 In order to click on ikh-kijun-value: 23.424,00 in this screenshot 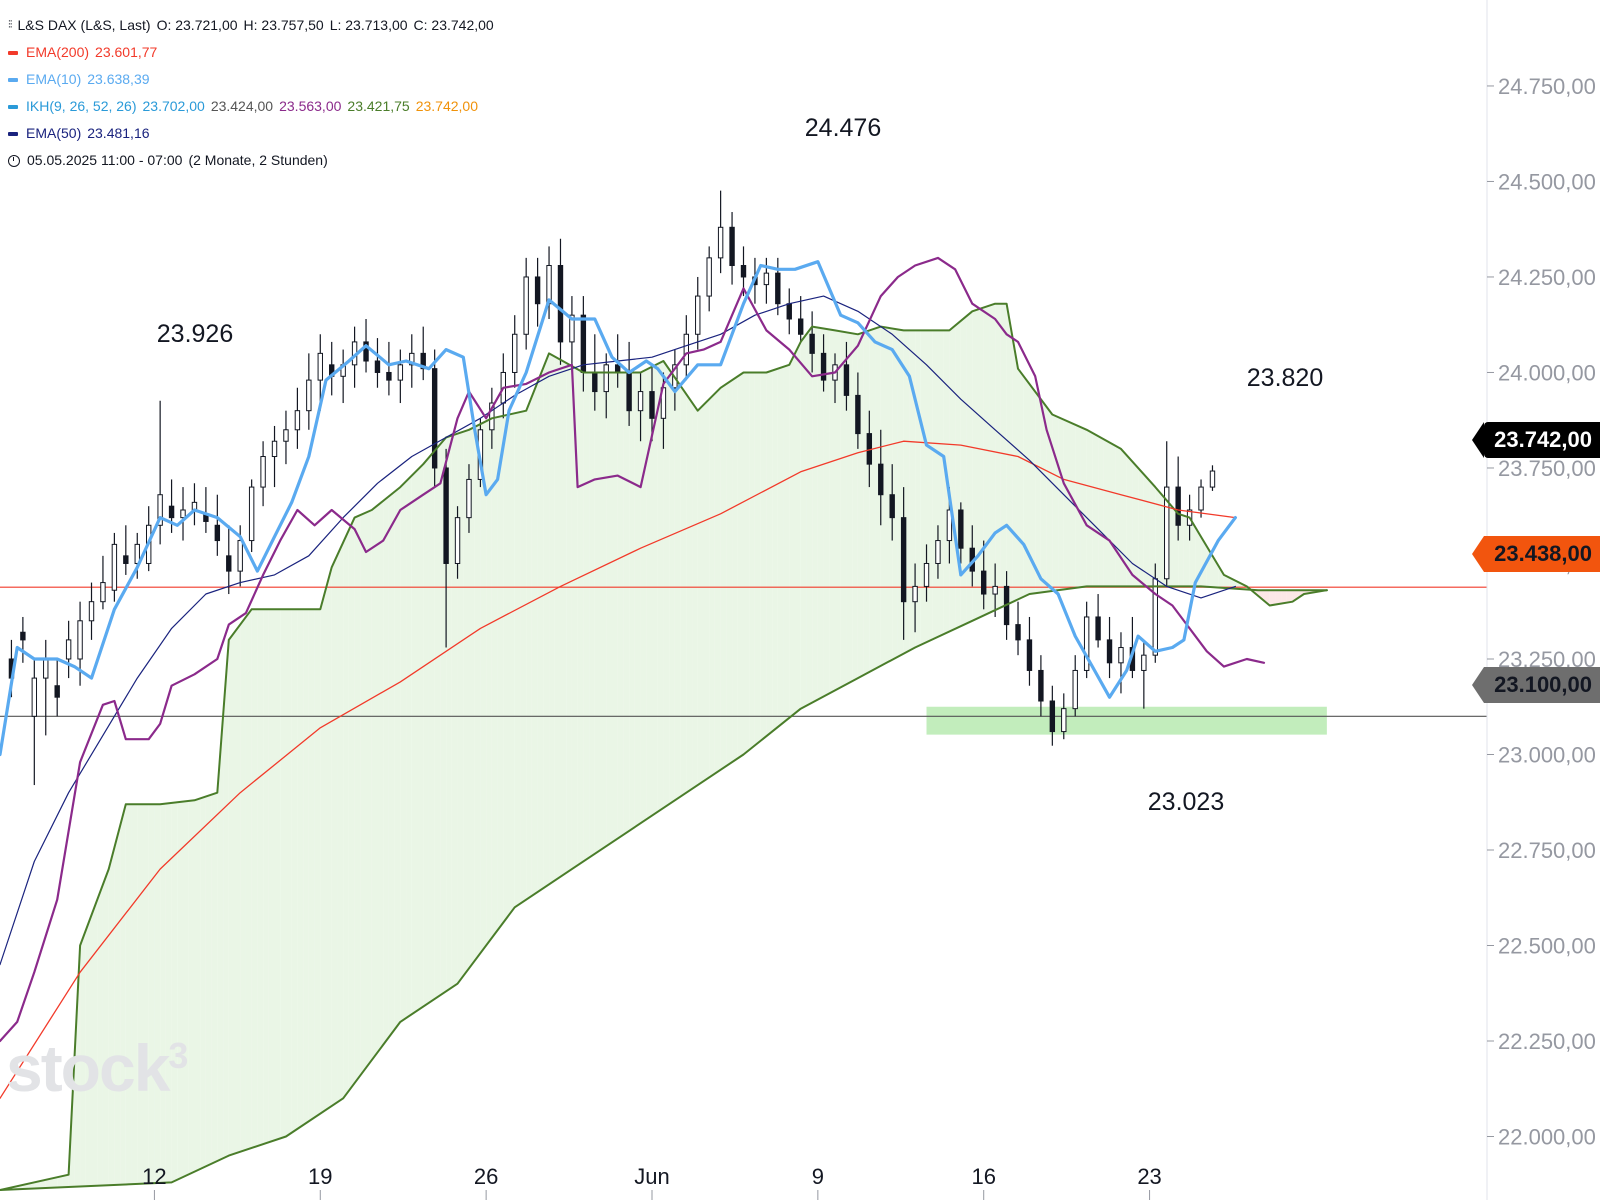, I will do `click(242, 106)`.